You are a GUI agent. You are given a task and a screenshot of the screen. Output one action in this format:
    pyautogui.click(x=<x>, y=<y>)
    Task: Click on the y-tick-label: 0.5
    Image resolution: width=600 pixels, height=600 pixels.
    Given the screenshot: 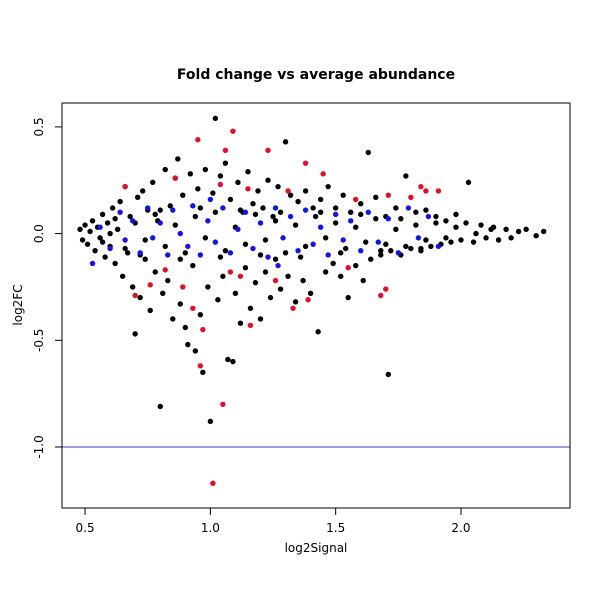 What is the action you would take?
    pyautogui.click(x=39, y=126)
    